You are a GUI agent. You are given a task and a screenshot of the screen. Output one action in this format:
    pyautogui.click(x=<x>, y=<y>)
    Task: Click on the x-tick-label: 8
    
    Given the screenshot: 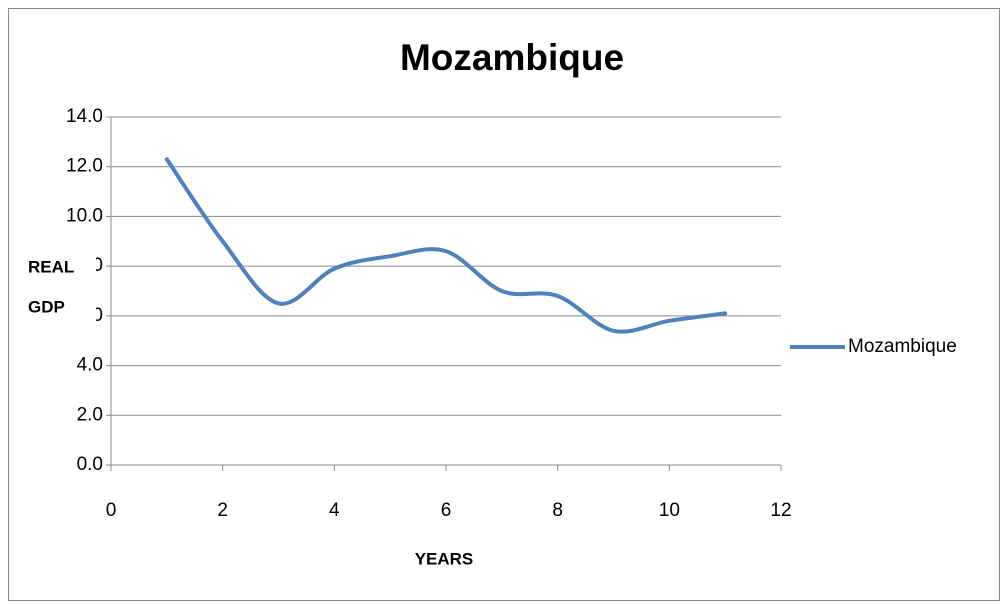 What is the action you would take?
    pyautogui.click(x=557, y=510)
    